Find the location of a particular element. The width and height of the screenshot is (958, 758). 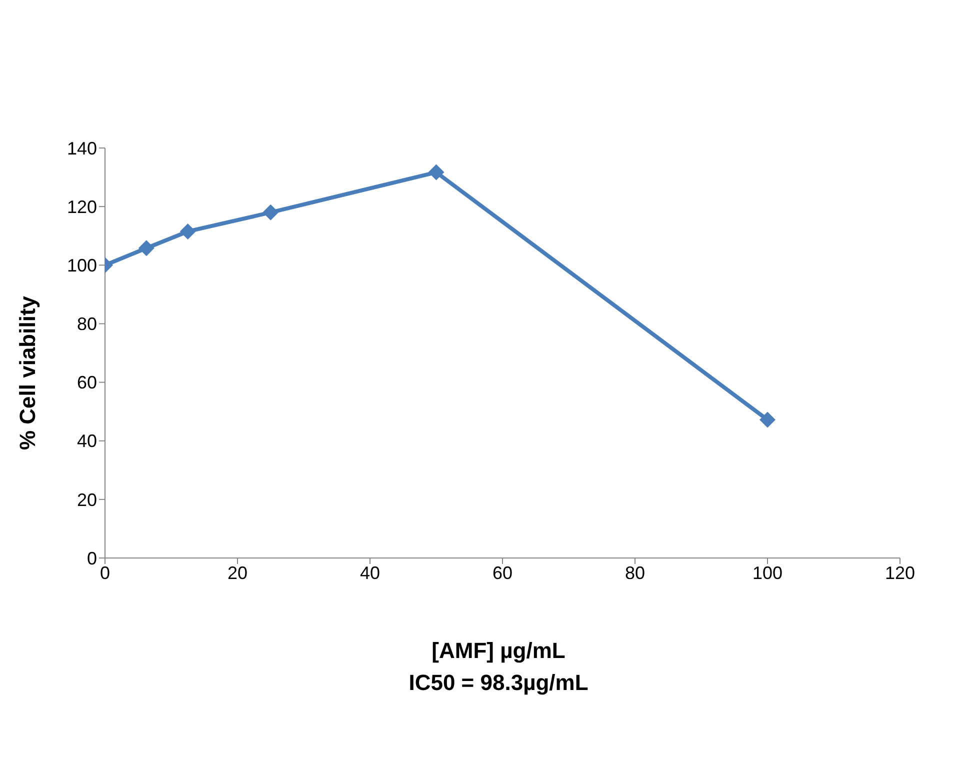

y-tick-label: 100 is located at coordinates (81, 266).